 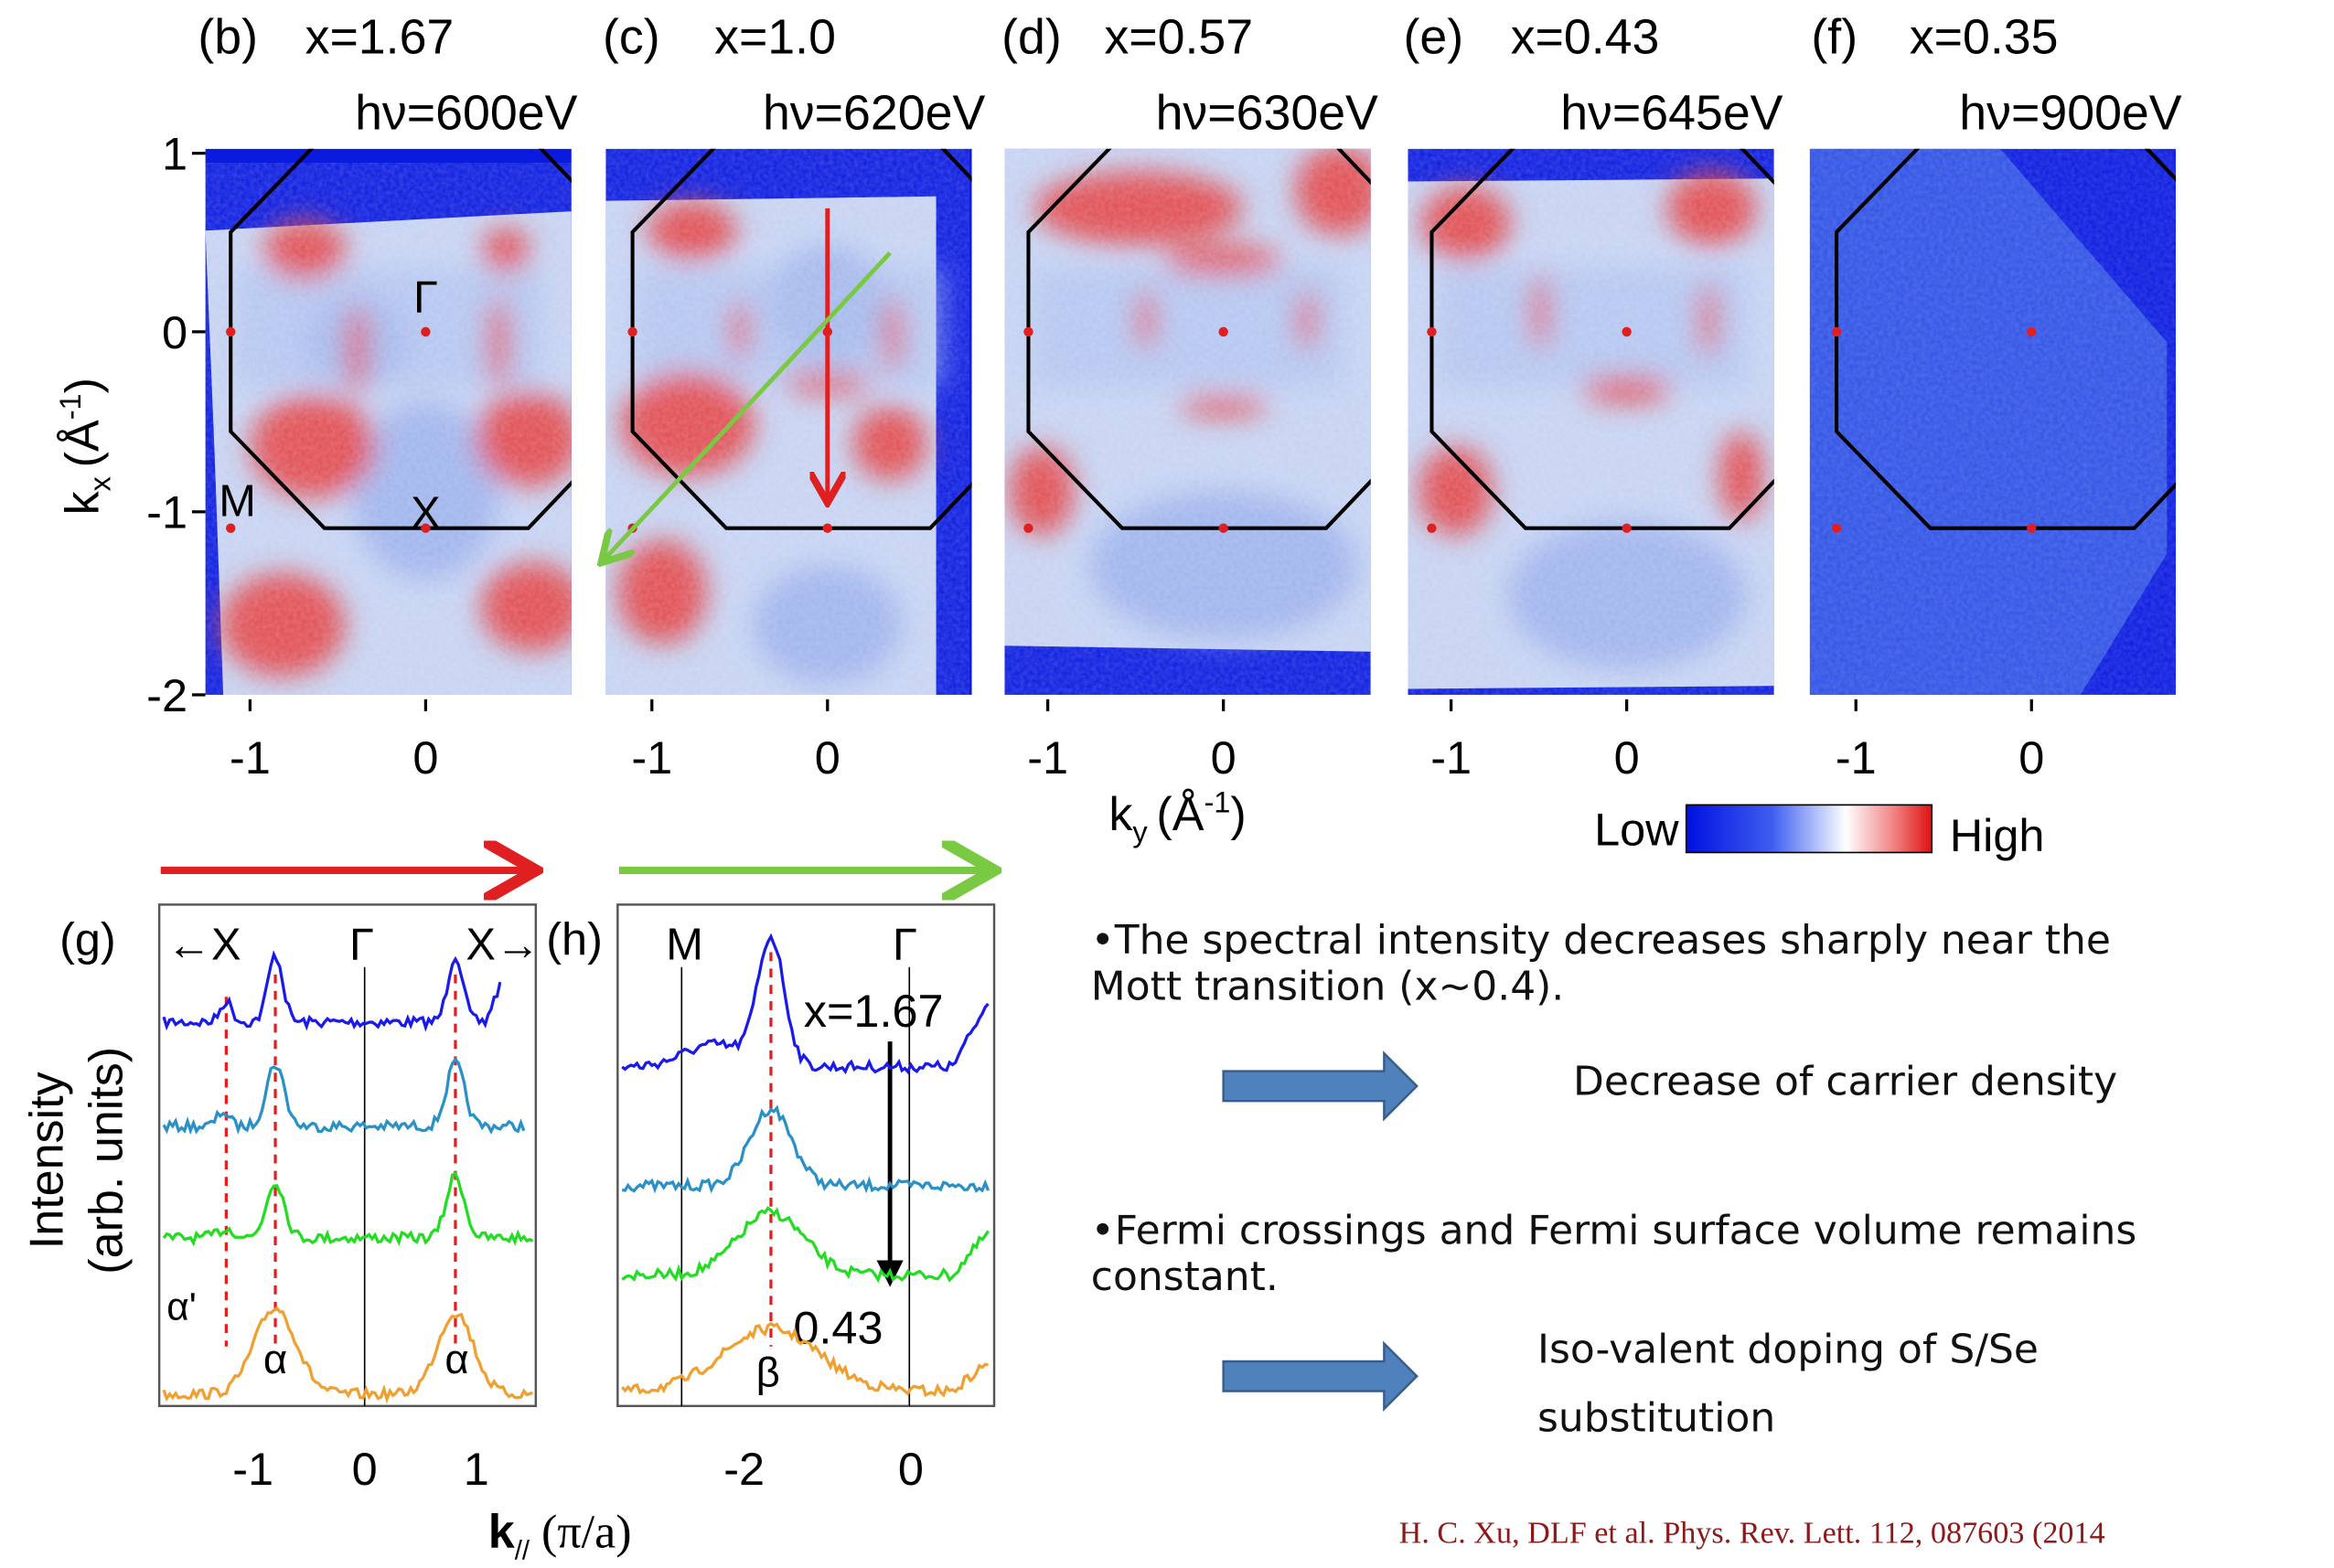 I want to click on note-line: Mott transition (x~0.4)., so click(x=1328, y=987).